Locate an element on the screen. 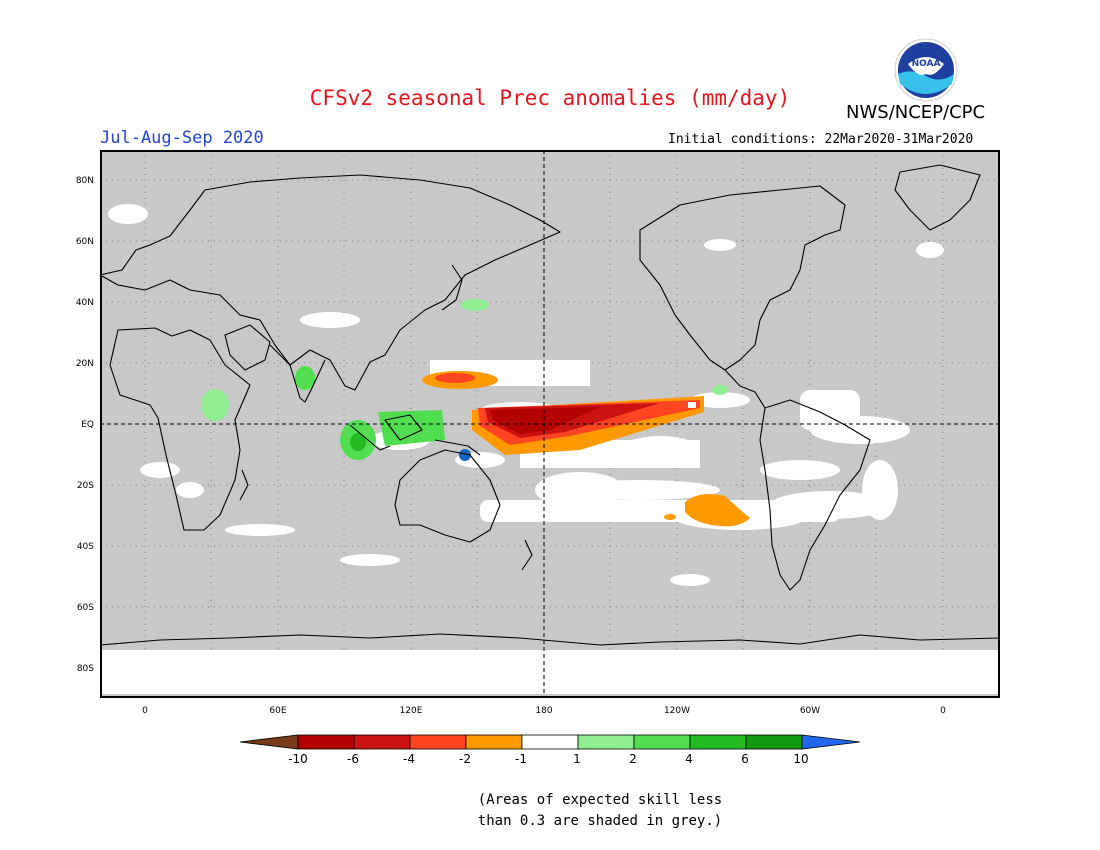  skill-note-line-1: (Areas of expected skill less is located at coordinates (600, 800).